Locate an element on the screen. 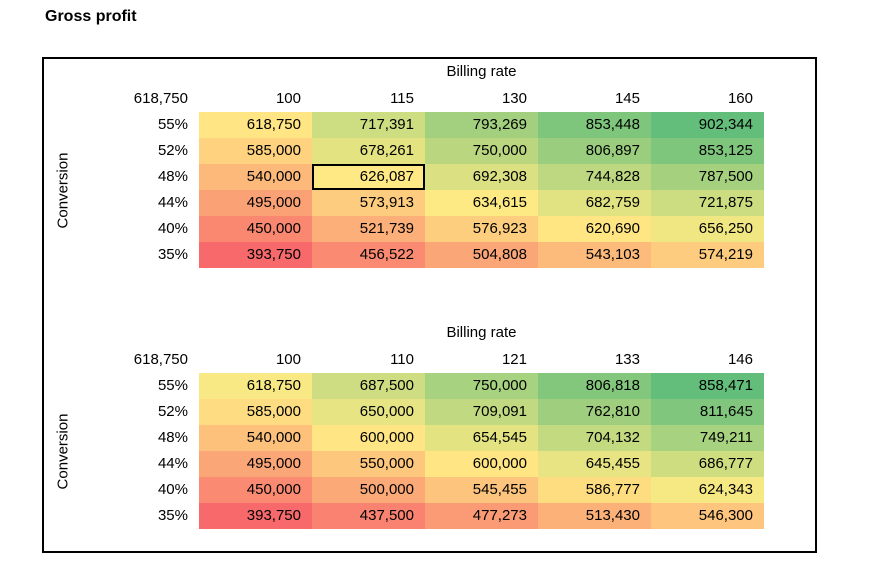 The image size is (884, 570). heatmap-cell: 787,500 is located at coordinates (707, 177).